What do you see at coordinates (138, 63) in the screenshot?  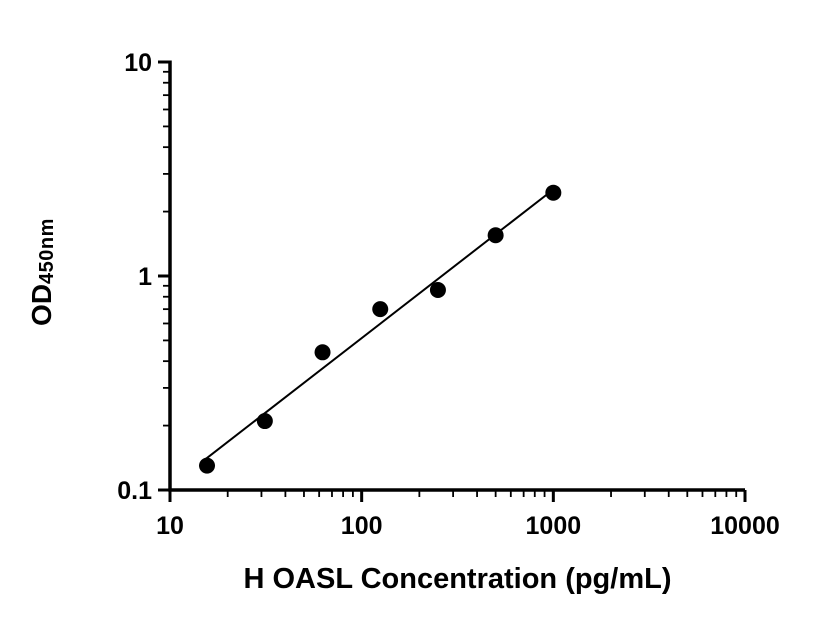 I see `y-tick-label: 10` at bounding box center [138, 63].